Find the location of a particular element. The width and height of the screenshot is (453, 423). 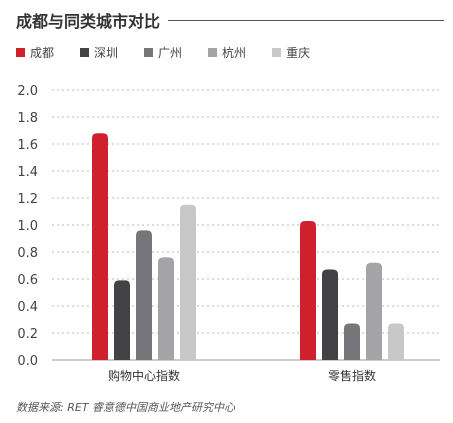

x-category-label: 购物中心指数 is located at coordinates (144, 375).